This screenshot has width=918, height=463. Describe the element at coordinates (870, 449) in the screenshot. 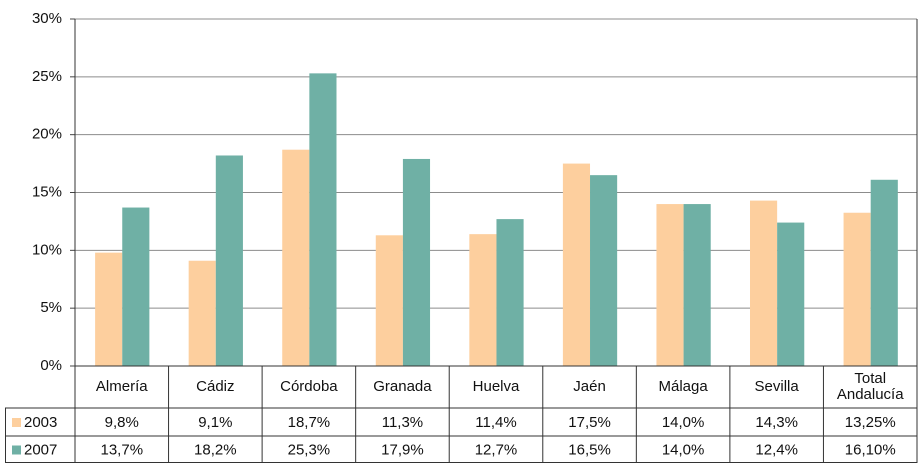

I see `table-value: 16,10%` at that location.